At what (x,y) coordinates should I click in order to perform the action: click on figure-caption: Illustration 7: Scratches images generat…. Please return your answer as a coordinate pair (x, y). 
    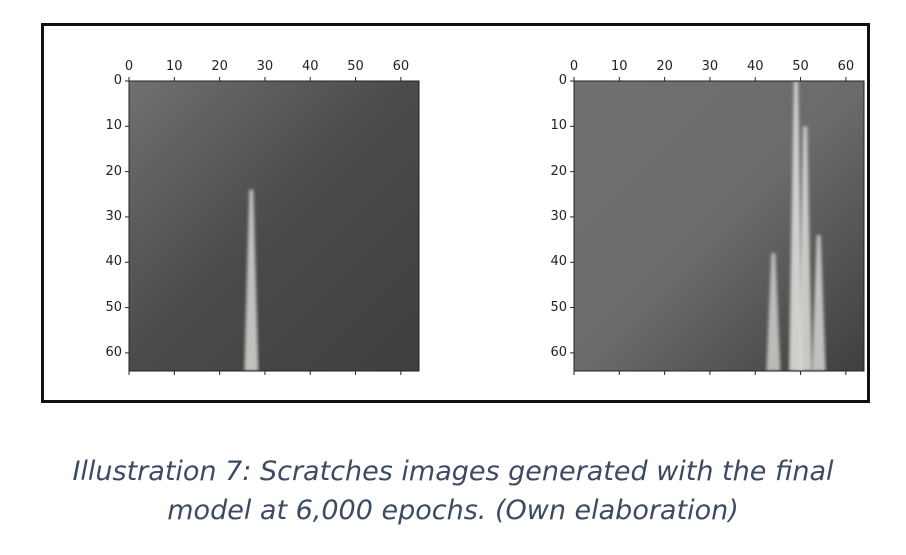
    Looking at the image, I should click on (453, 491).